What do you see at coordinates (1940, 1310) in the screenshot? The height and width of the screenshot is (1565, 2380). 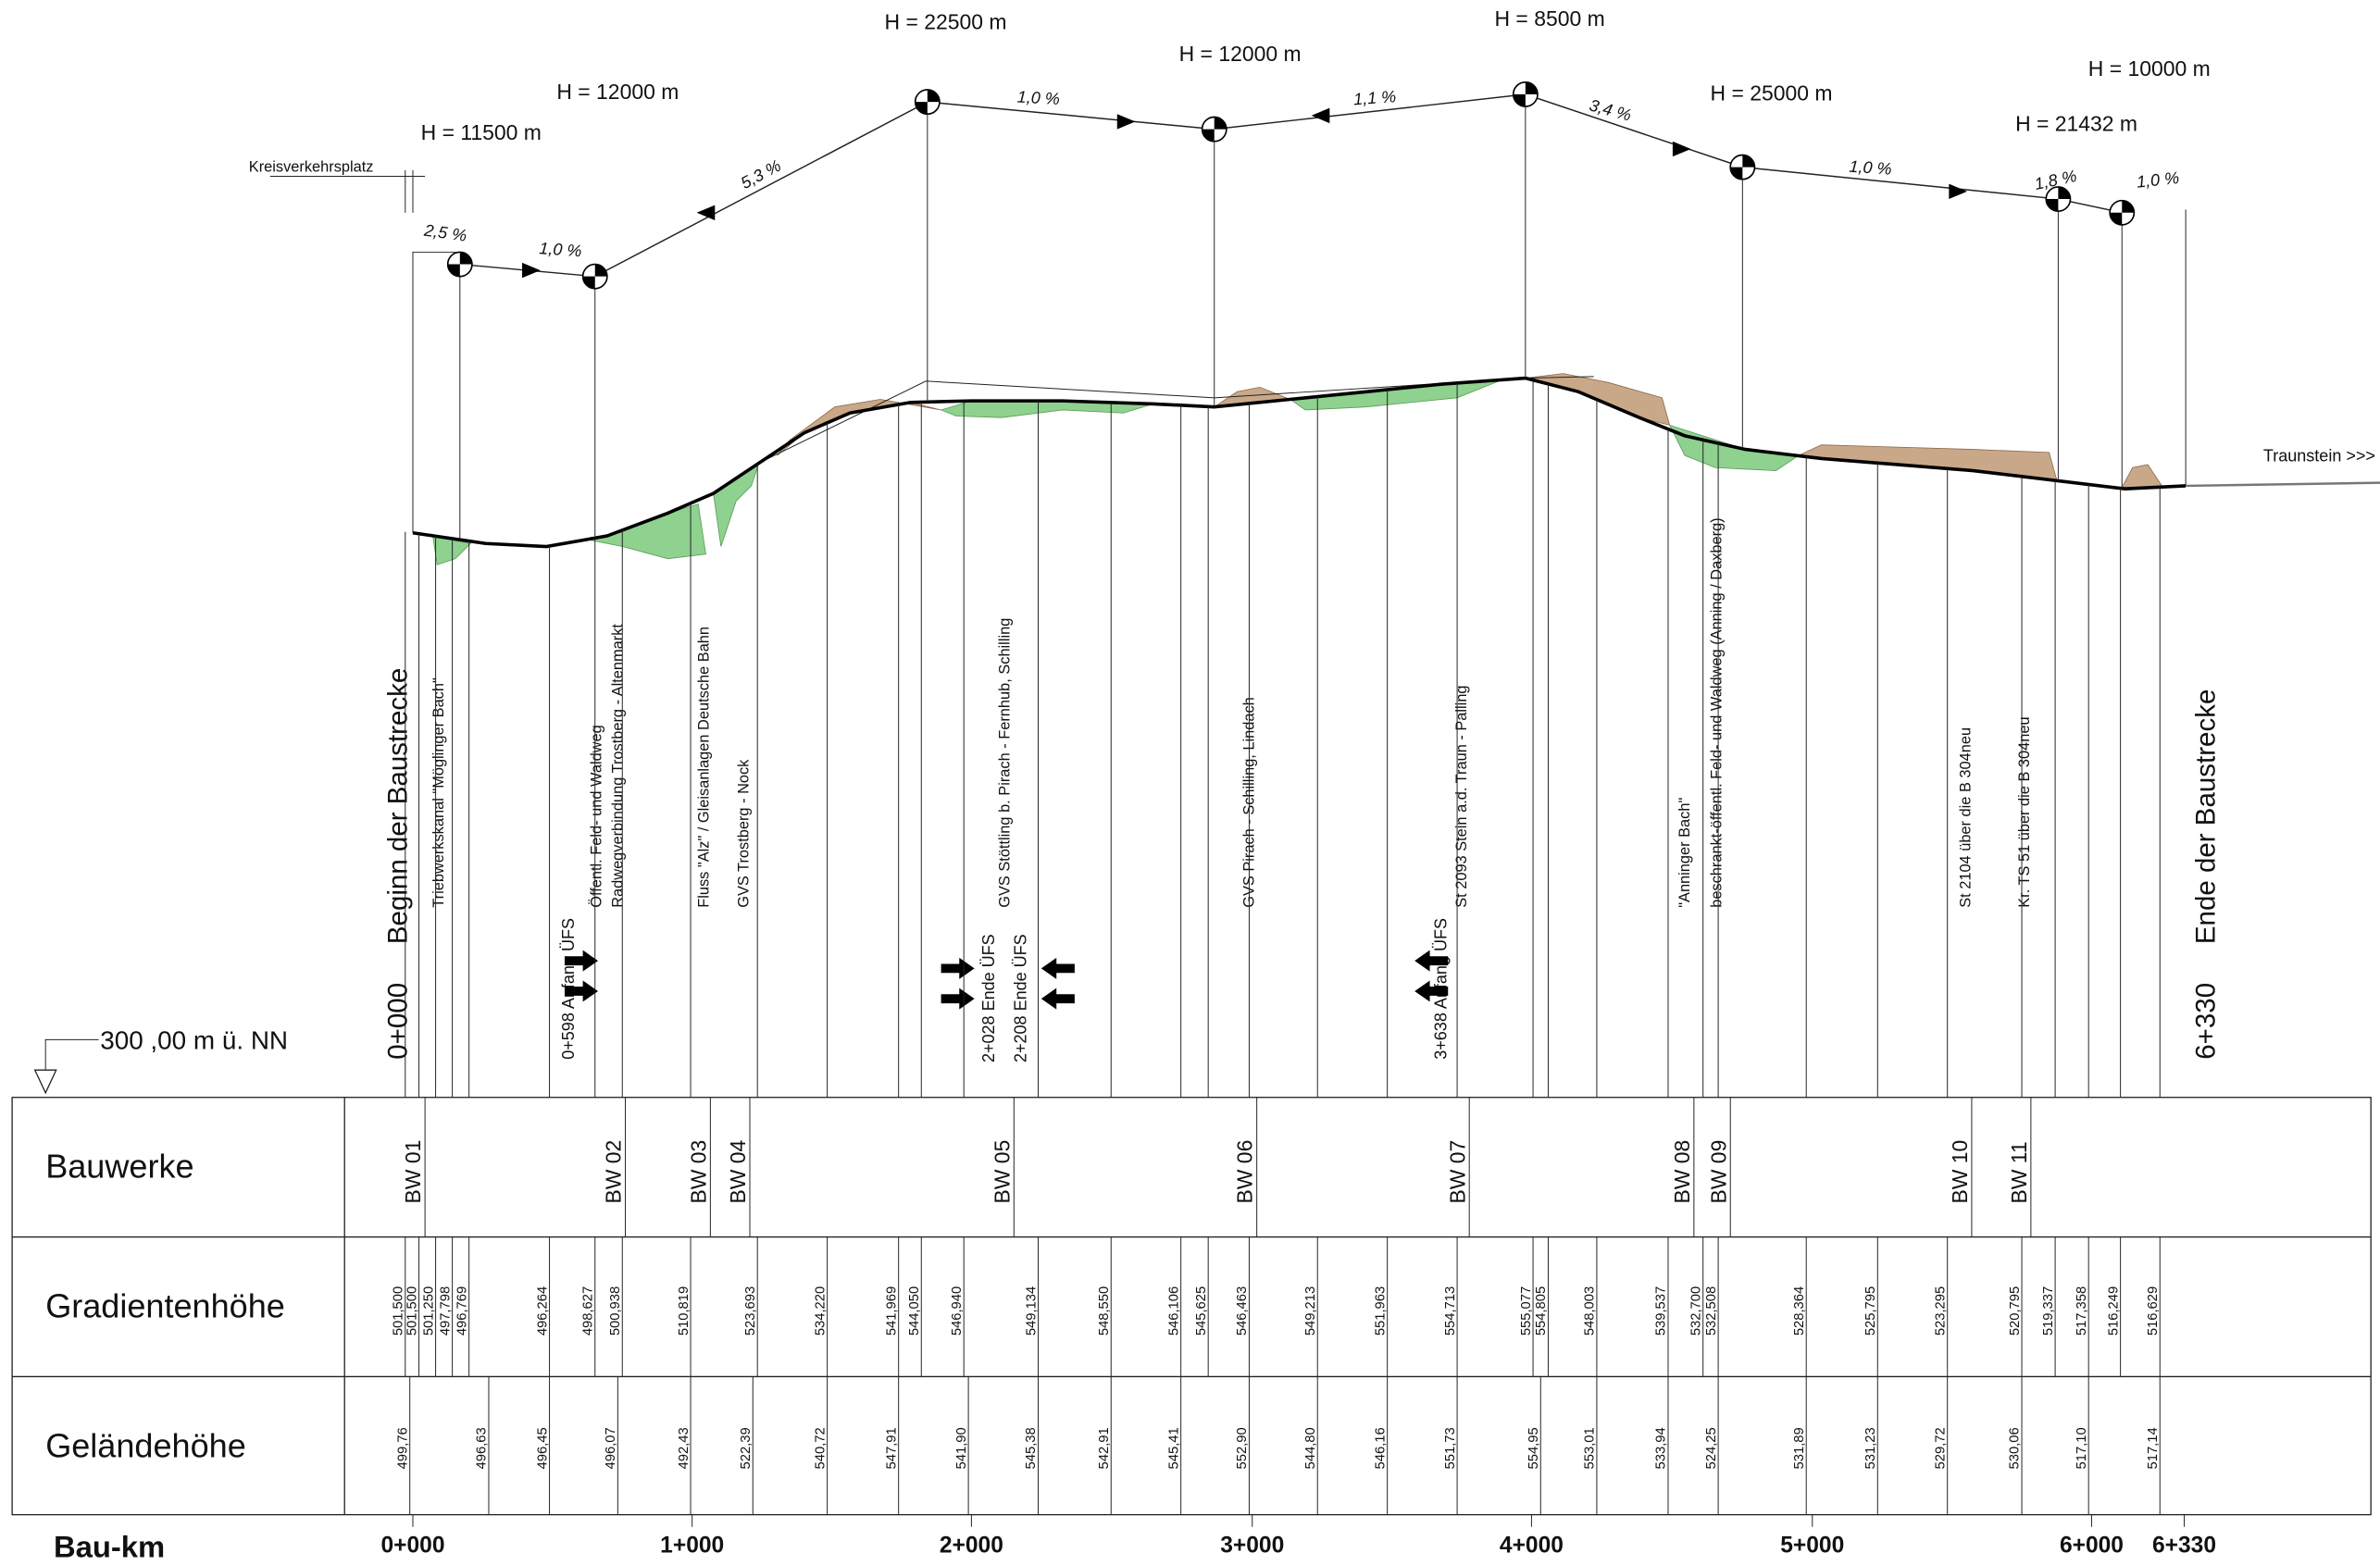 I see `gradient-height: 523,295` at bounding box center [1940, 1310].